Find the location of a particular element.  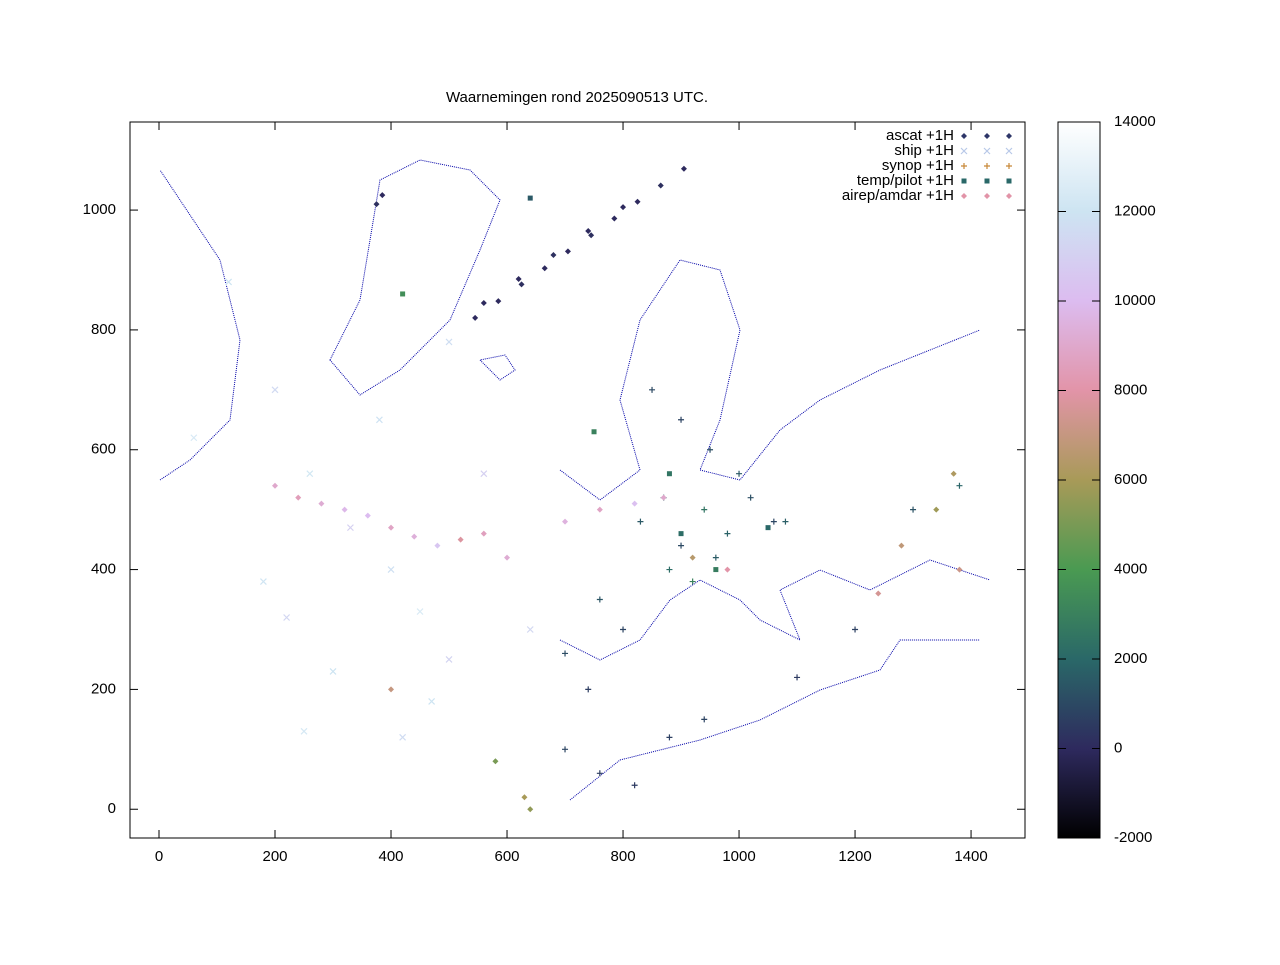

colorbar-tick-label: 8000 is located at coordinates (1130, 389).